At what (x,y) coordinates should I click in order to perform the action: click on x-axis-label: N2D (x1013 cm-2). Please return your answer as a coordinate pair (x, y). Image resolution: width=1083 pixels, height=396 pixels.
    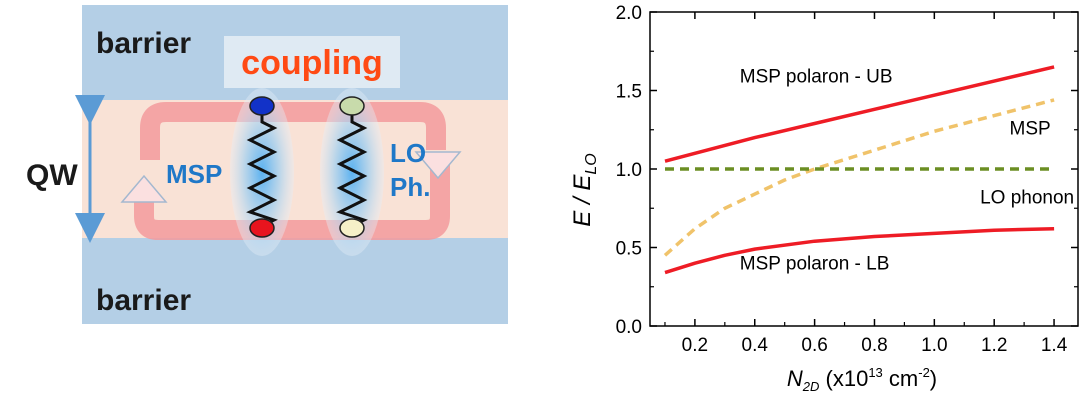
    Looking at the image, I should click on (862, 379).